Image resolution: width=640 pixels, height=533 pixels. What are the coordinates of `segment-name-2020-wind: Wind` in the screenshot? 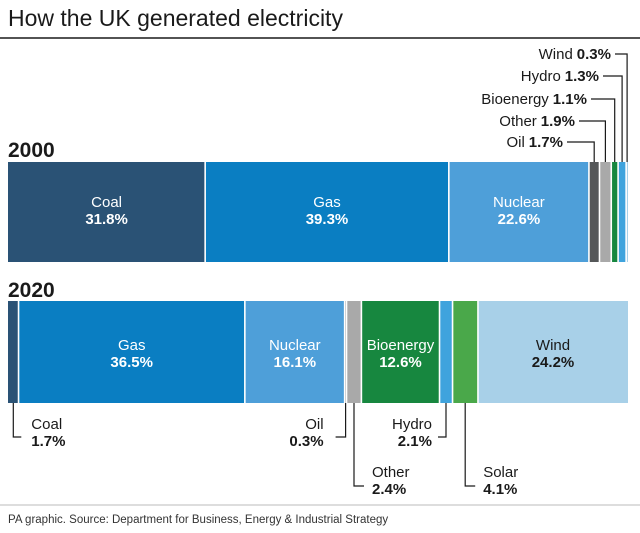 It's located at (553, 345).